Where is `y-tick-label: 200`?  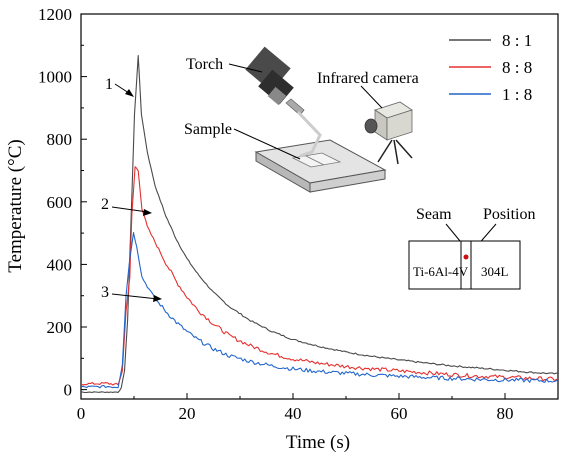
y-tick-label: 200 is located at coordinates (60, 327).